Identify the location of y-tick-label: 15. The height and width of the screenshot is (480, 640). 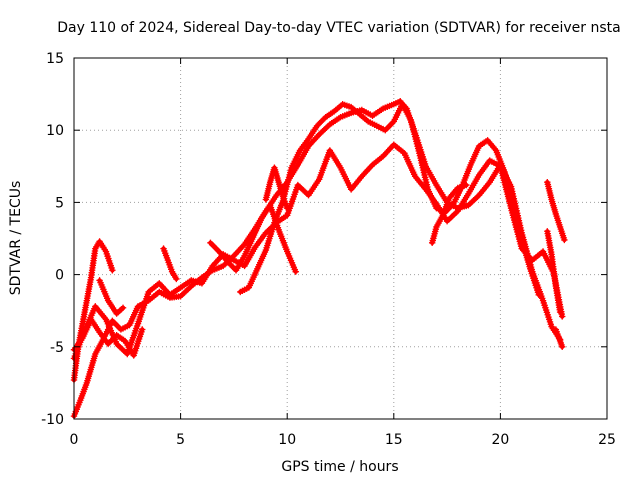
(55, 59).